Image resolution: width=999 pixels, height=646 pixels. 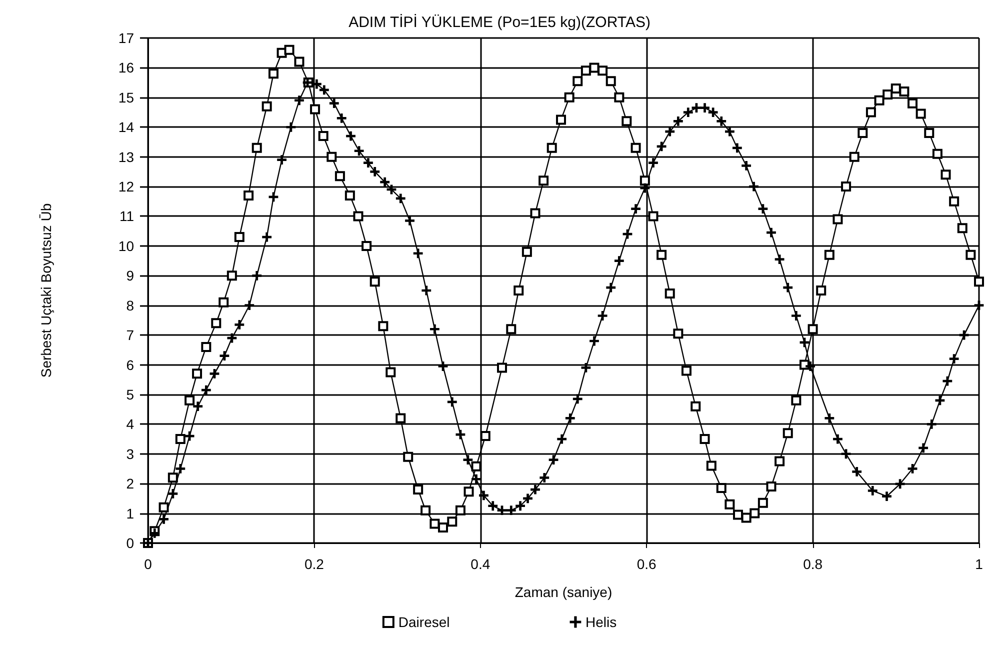 What do you see at coordinates (563, 592) in the screenshot?
I see `x-axis-title: Zaman (saniye)` at bounding box center [563, 592].